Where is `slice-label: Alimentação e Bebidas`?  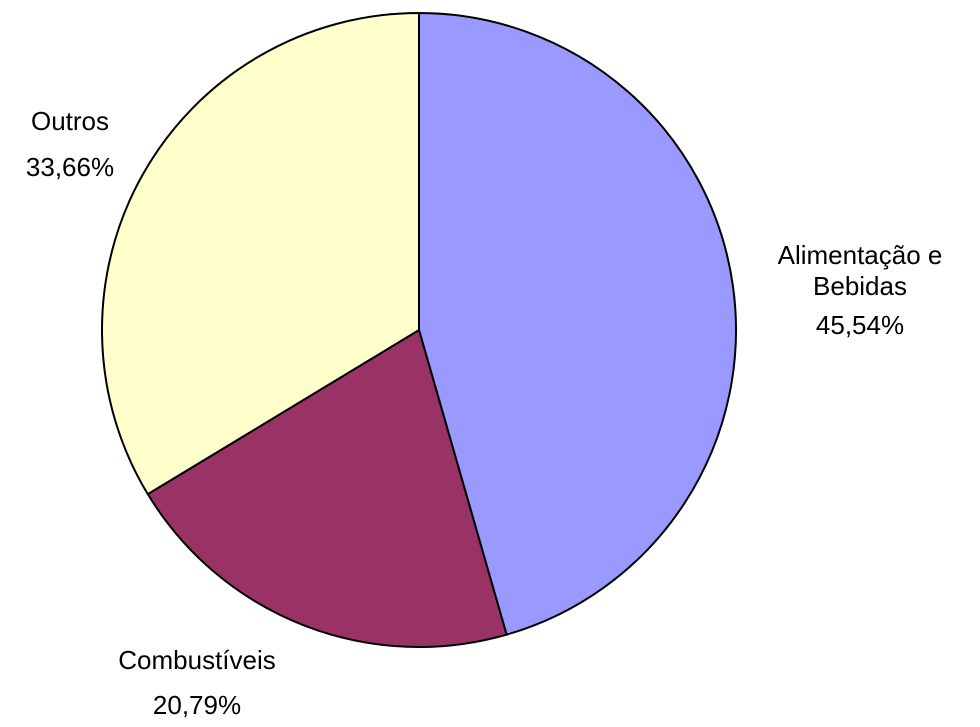 slice-label: Alimentação e Bebidas is located at coordinates (860, 270).